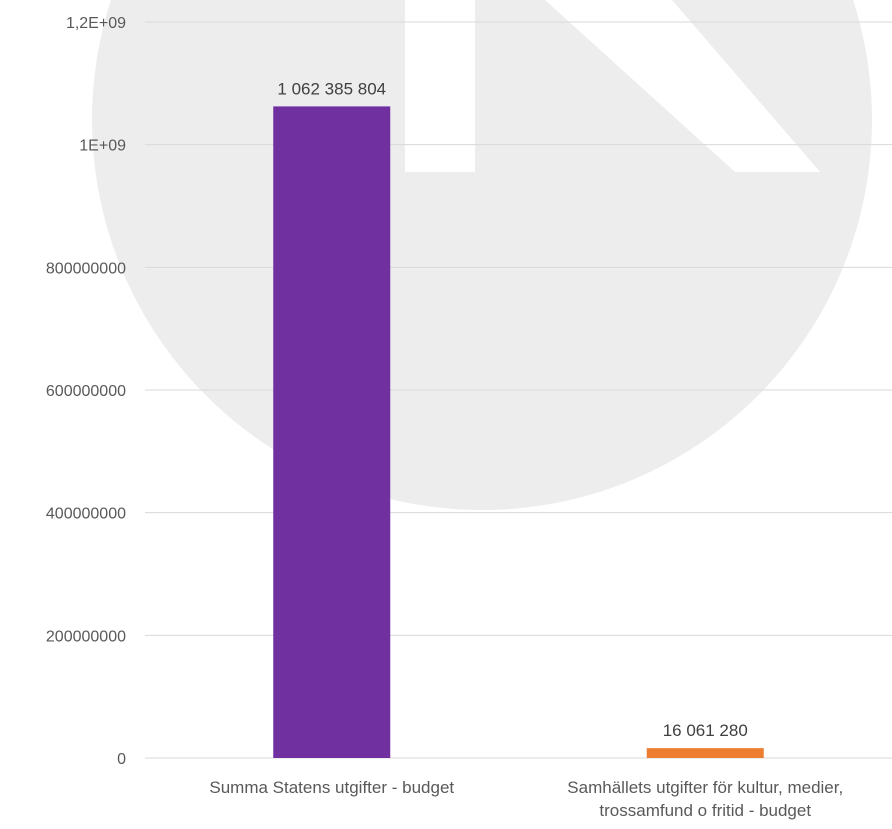 The height and width of the screenshot is (829, 892). I want to click on y-tick-label: 600000000, so click(86, 391).